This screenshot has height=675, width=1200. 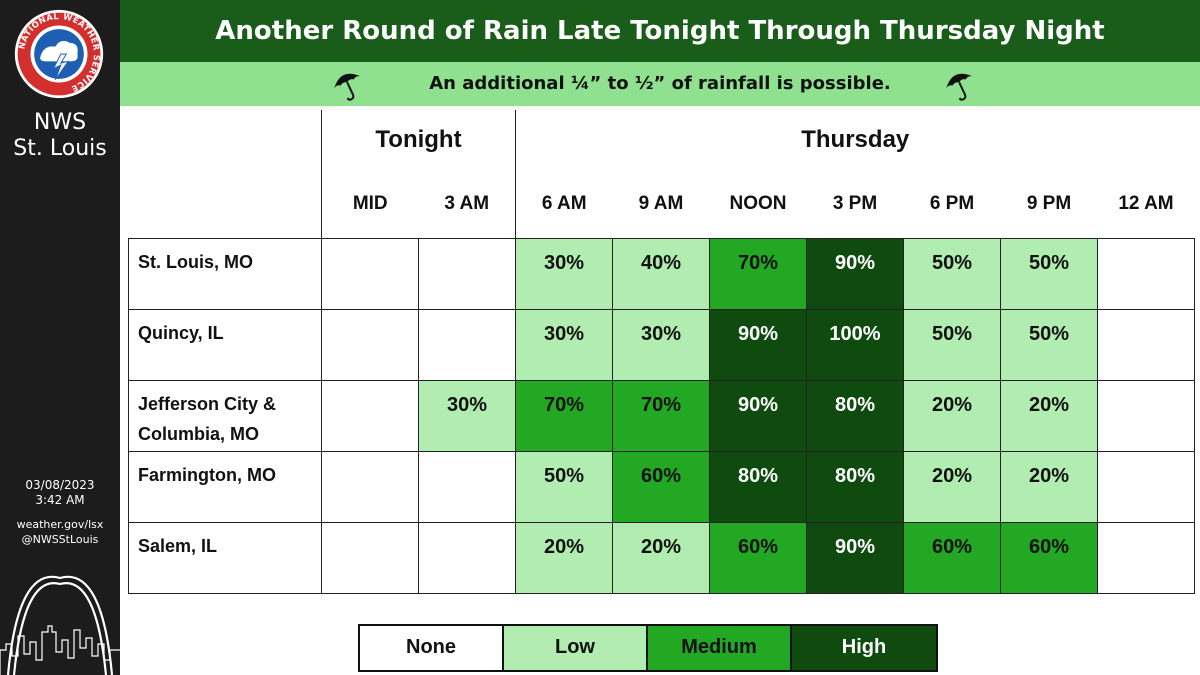 I want to click on table-row: Farmington, MO 50% 60% 80% 80% 20% 20%, so click(x=661, y=486).